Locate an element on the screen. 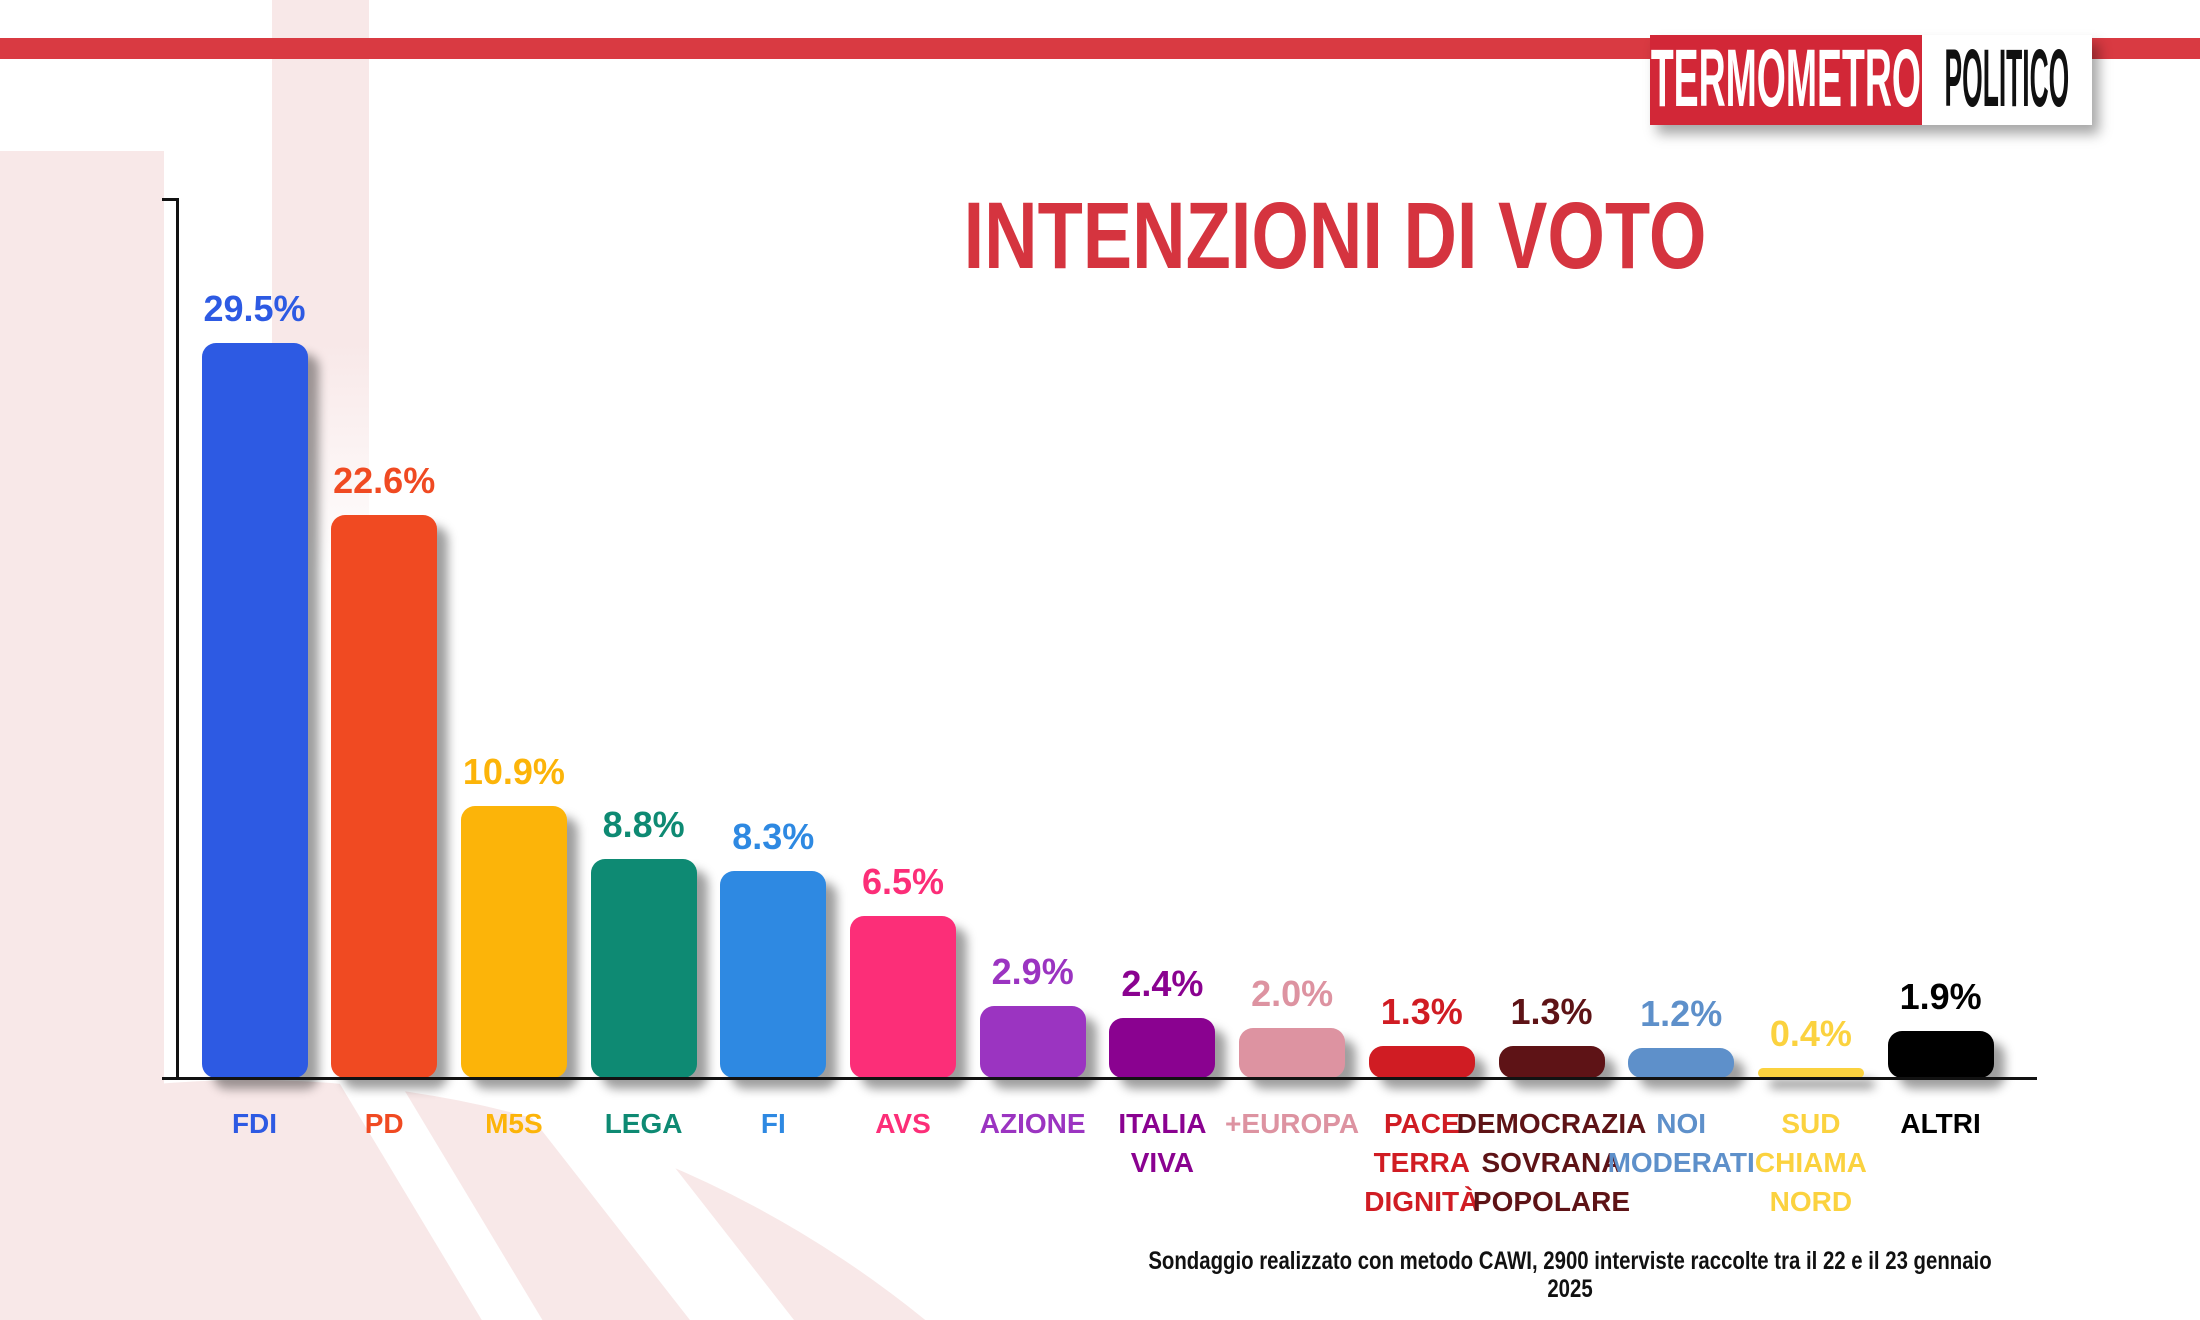 Image resolution: width=2200 pixels, height=1320 pixels. party-label-lega: LEGA is located at coordinates (644, 1123).